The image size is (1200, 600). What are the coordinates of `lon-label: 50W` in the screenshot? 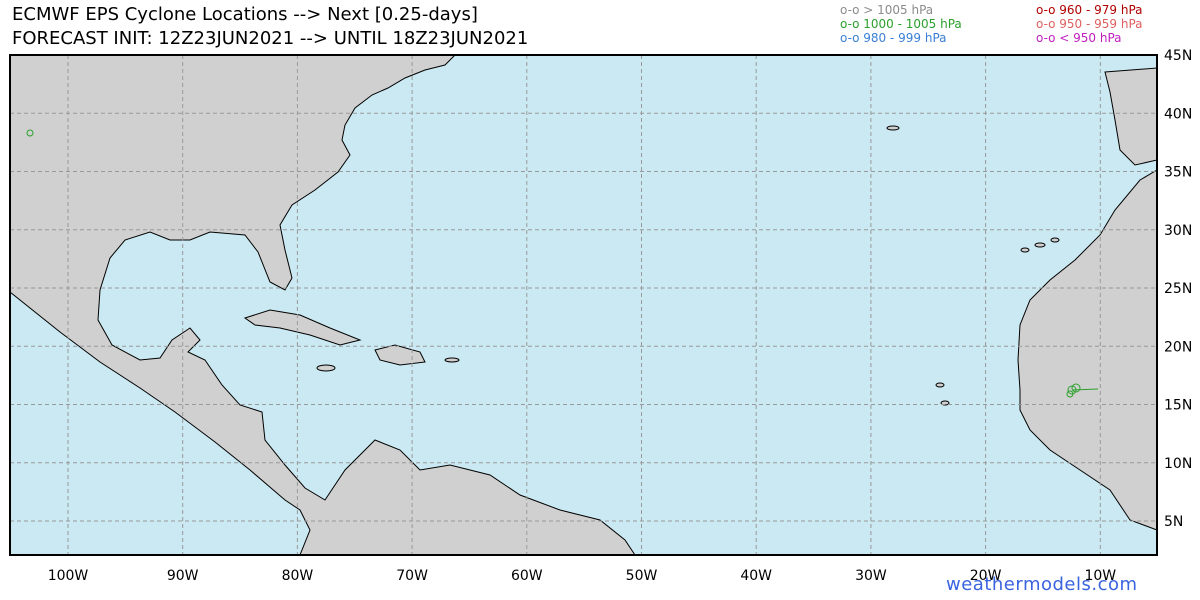 It's located at (642, 576).